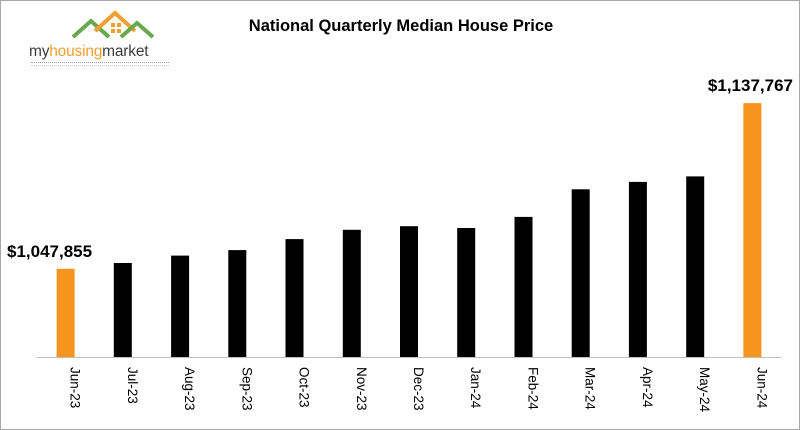 The height and width of the screenshot is (430, 800). I want to click on brand-wordmark: myhousingmarket, so click(89, 51).